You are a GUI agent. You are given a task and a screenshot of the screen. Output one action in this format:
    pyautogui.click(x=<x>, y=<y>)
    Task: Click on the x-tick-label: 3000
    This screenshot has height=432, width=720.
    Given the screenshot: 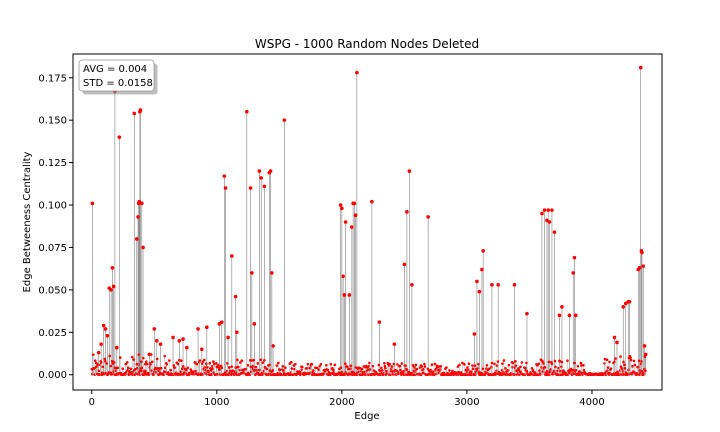 What is the action you would take?
    pyautogui.click(x=466, y=402)
    